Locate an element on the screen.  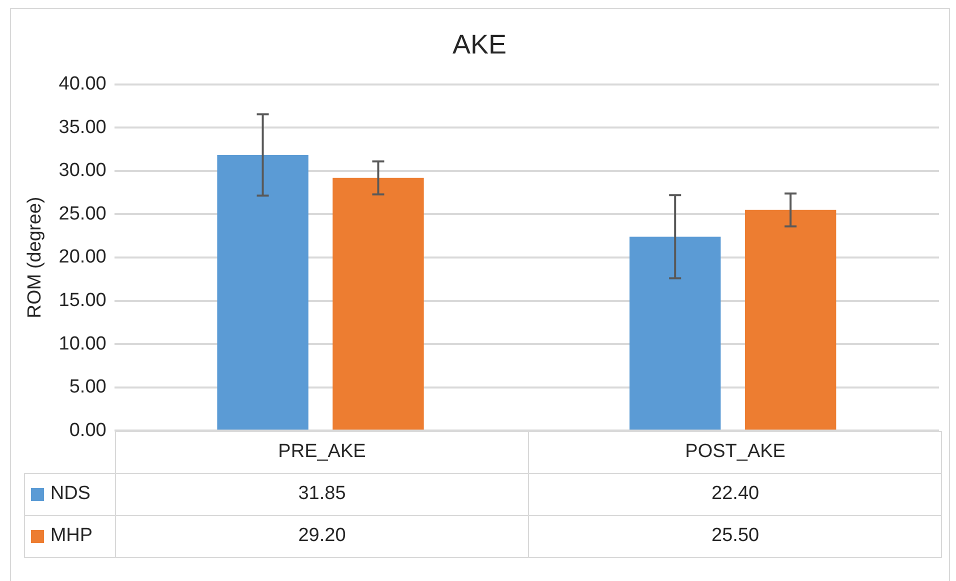
data-label: 31.85 is located at coordinates (322, 494).